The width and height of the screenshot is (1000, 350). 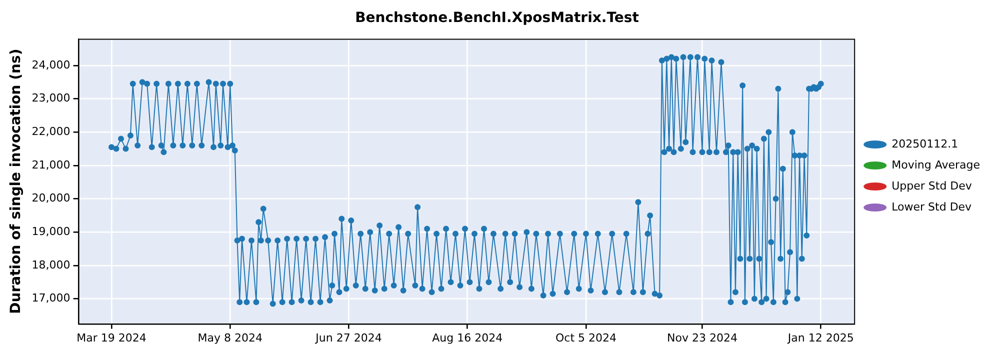 I want to click on x-tick-label: Jan 12 2025, so click(x=820, y=337).